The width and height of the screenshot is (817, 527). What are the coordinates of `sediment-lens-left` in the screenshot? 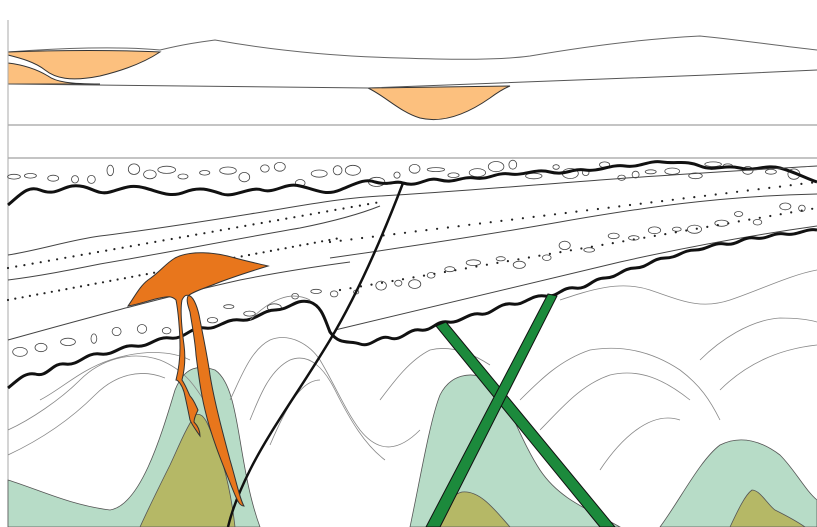 It's located at (84, 67).